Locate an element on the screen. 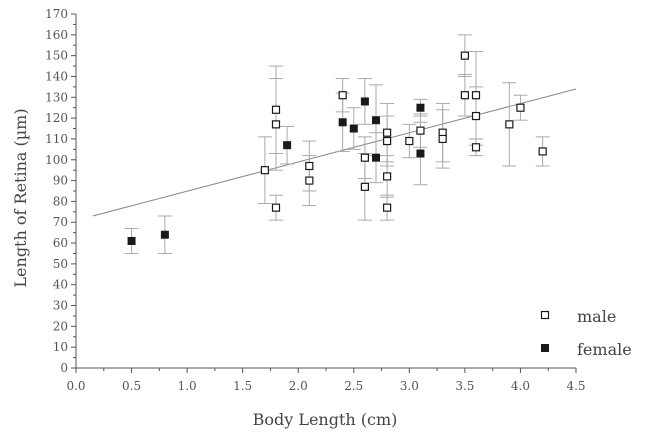 The image size is (648, 434). x-tick-label: 0.0 is located at coordinates (75, 386).